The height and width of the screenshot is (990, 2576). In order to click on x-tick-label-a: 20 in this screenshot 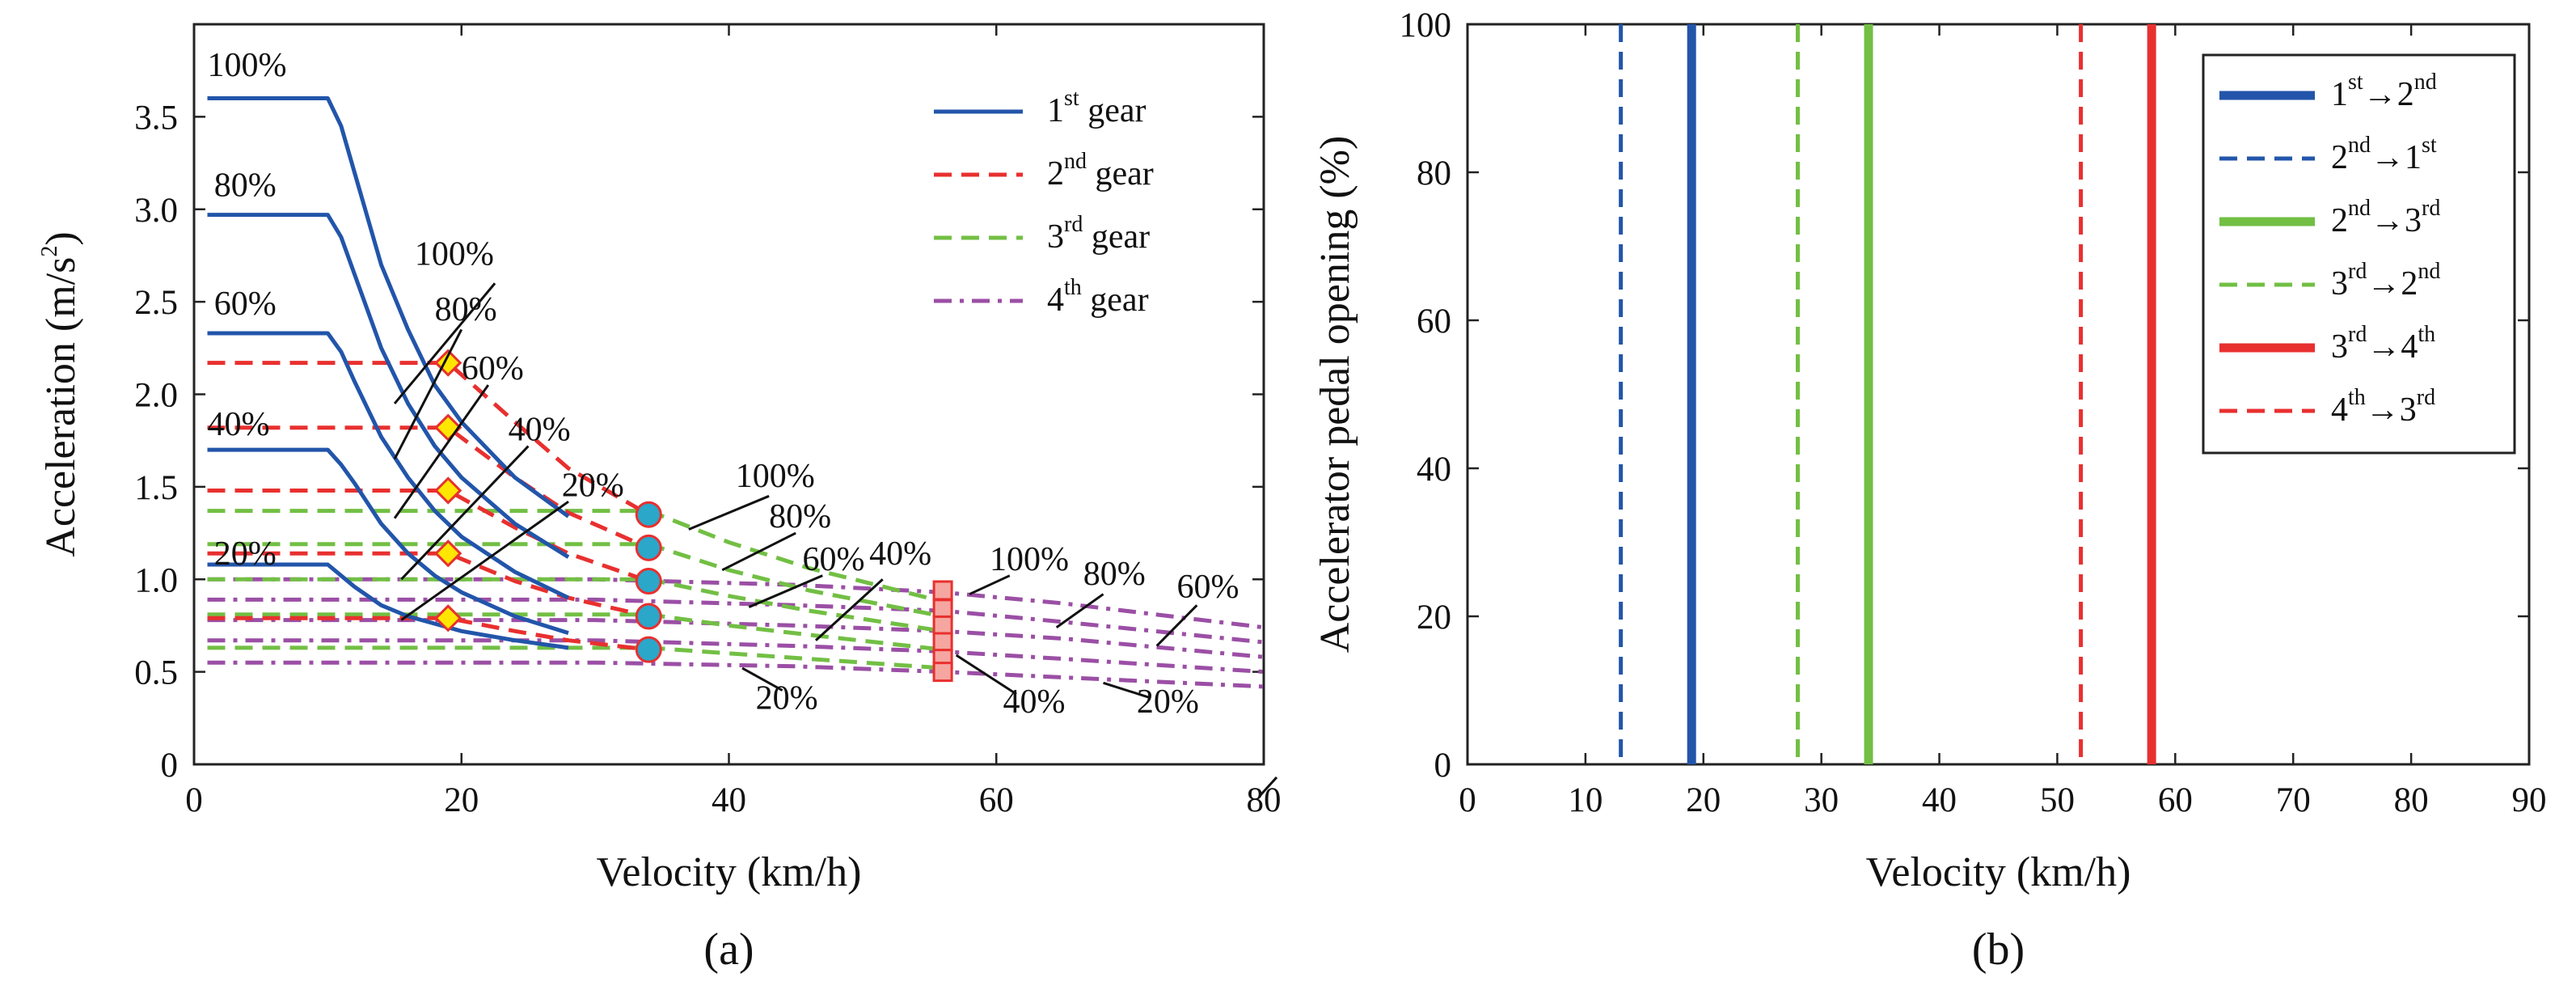, I will do `click(462, 800)`.